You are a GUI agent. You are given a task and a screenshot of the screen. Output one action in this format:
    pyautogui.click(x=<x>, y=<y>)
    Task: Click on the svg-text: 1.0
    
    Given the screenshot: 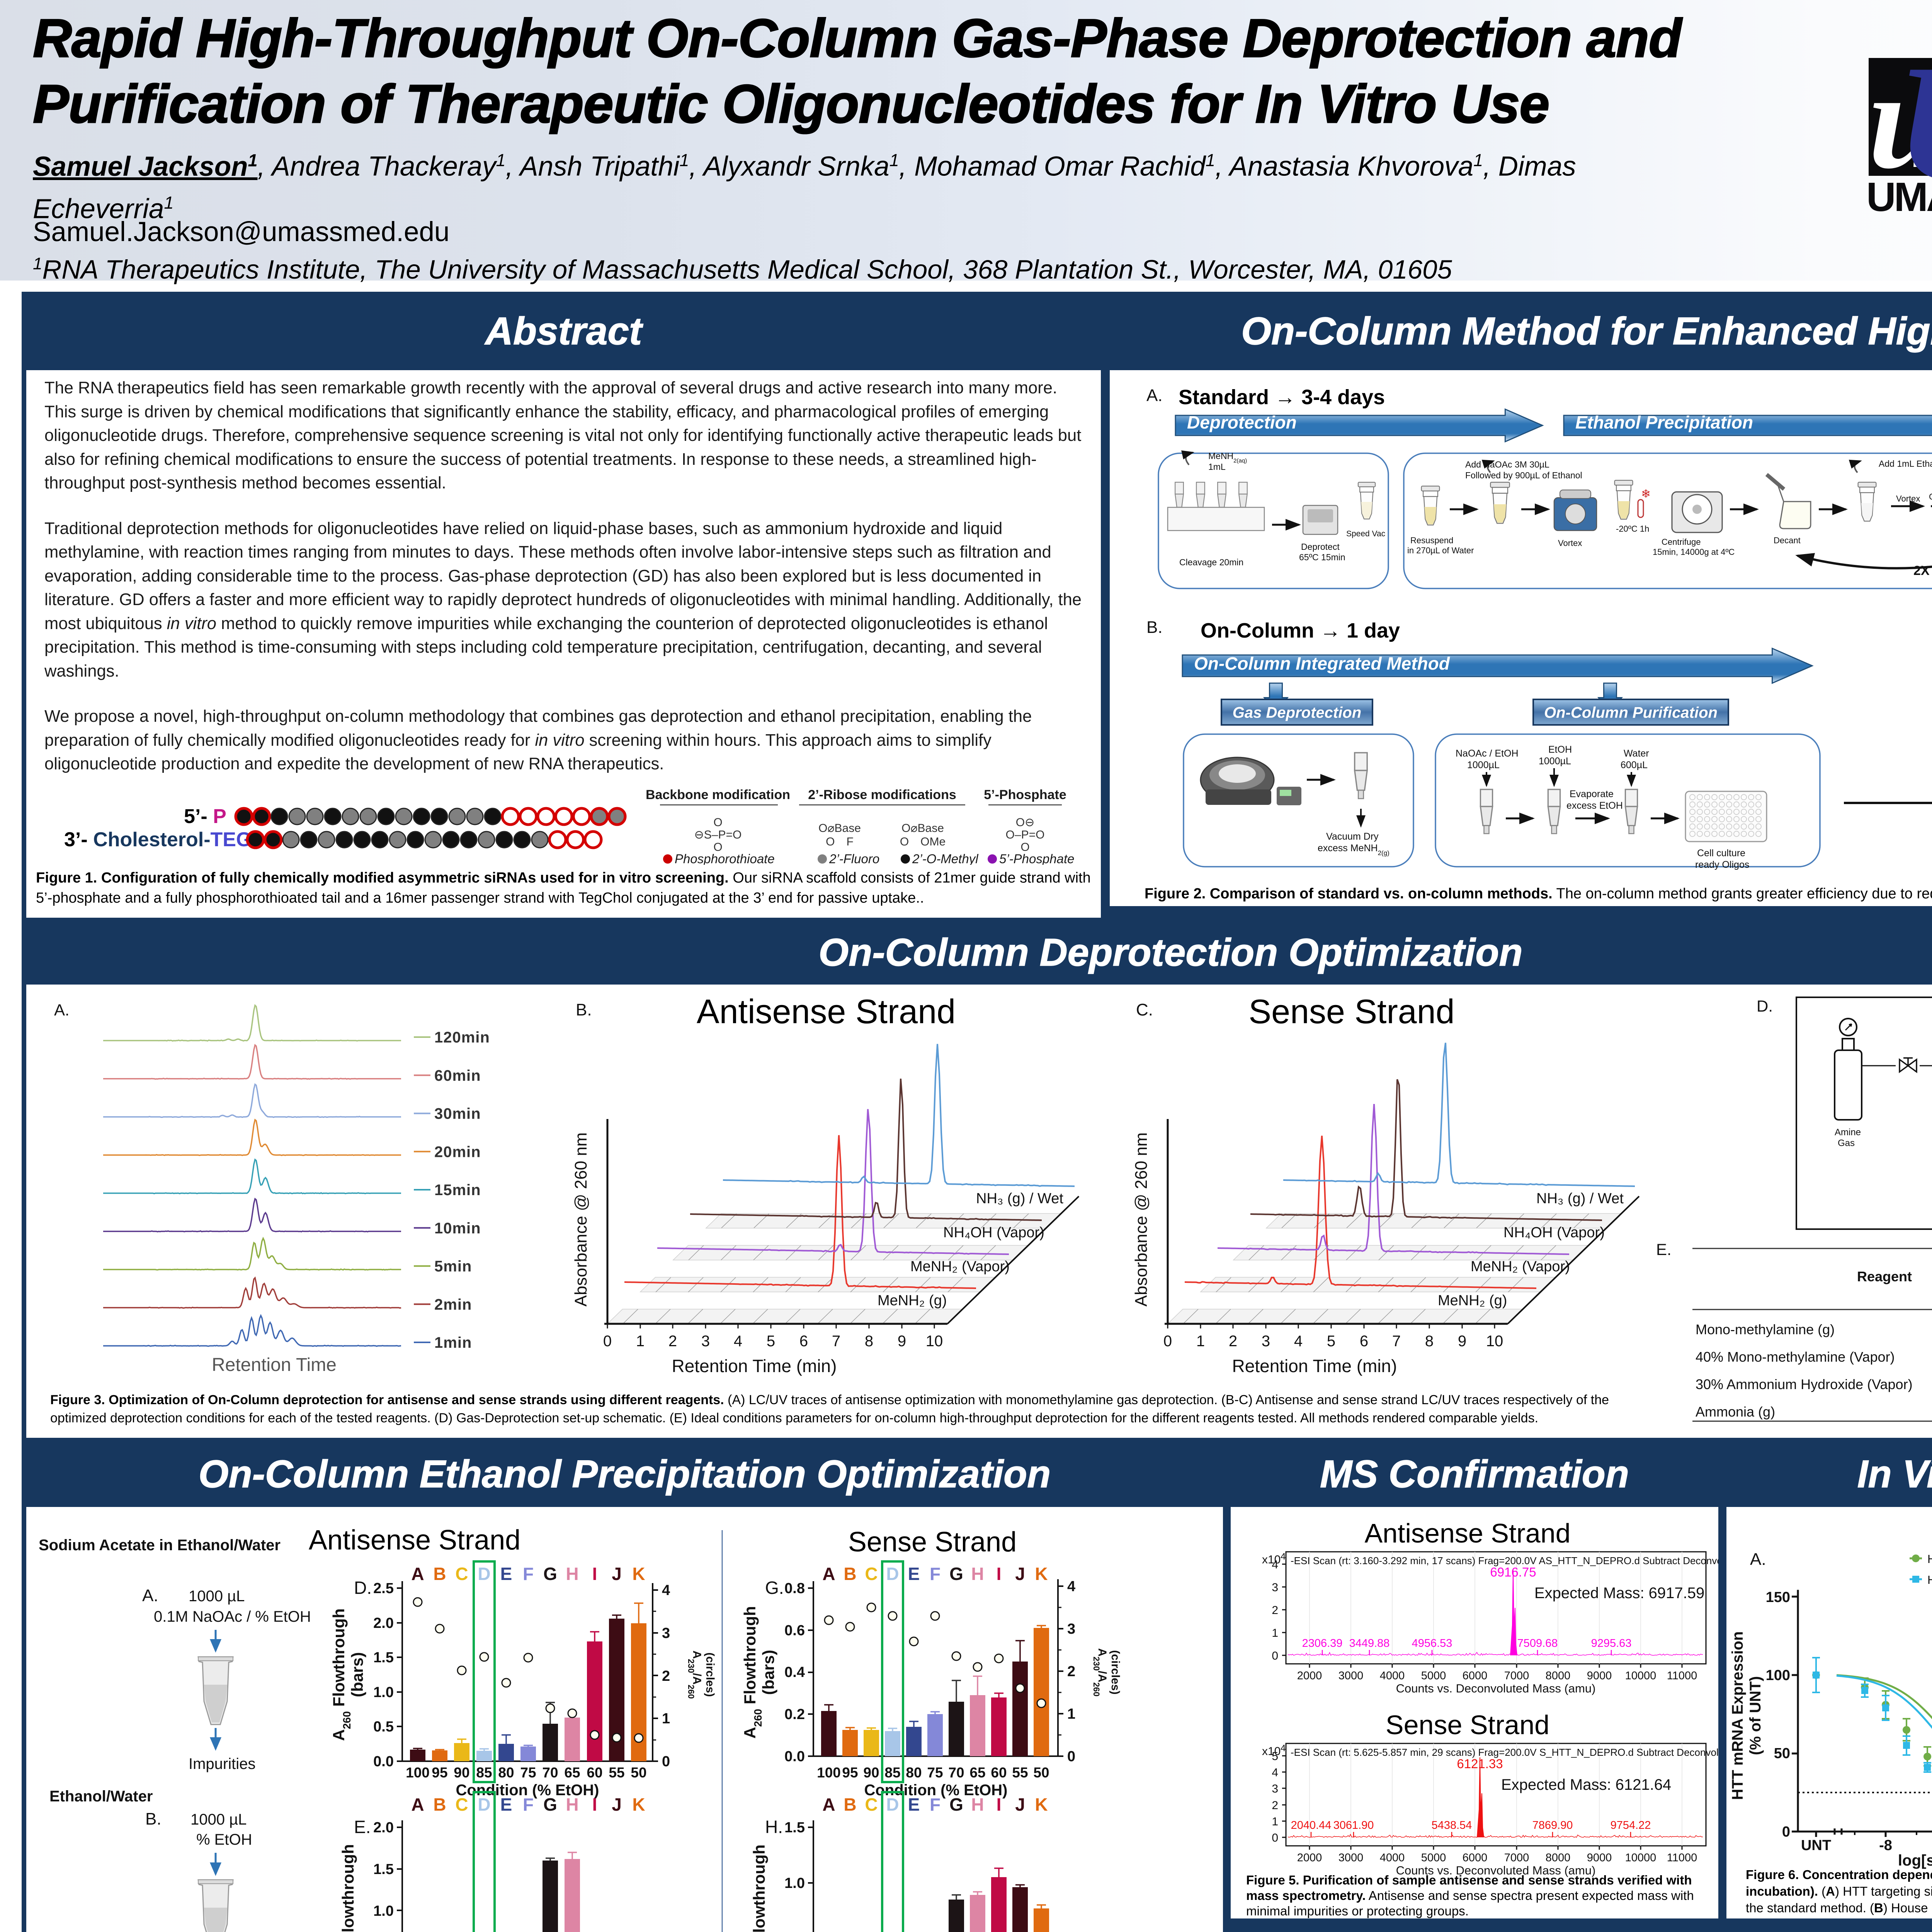 What is the action you would take?
    pyautogui.click(x=383, y=1693)
    